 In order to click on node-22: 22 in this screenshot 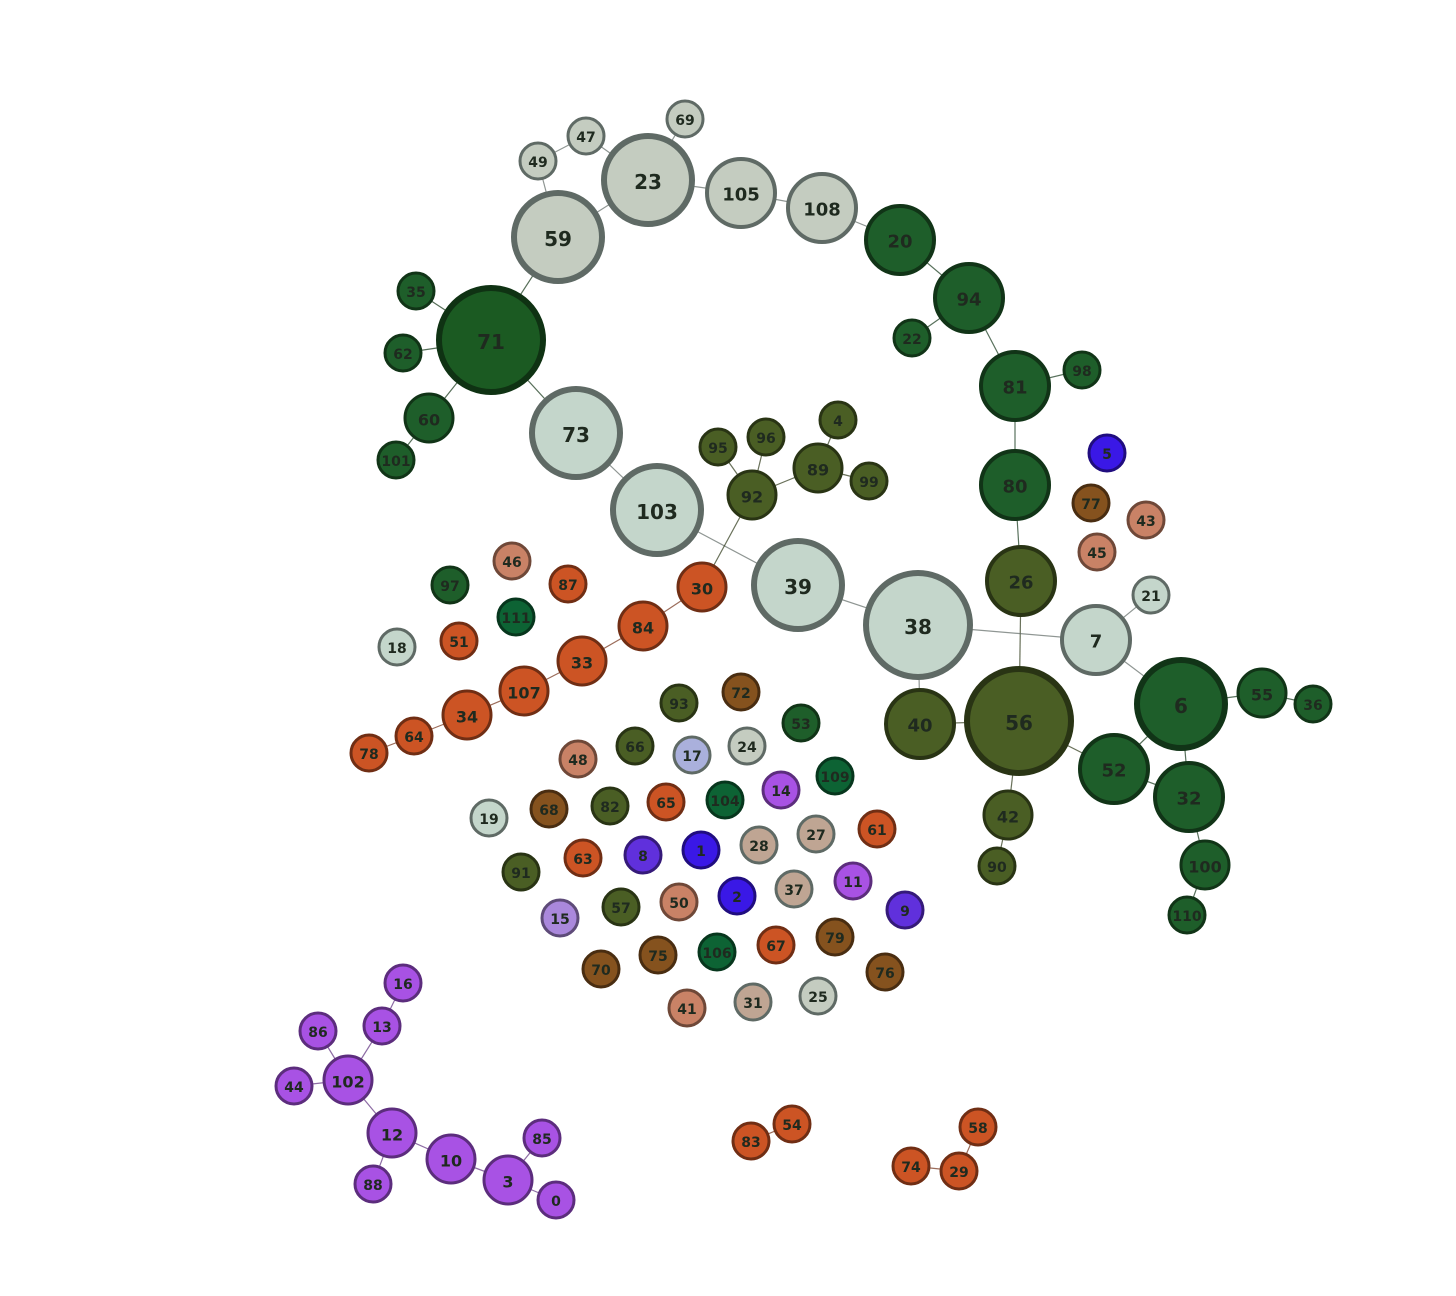, I will do `click(912, 338)`.